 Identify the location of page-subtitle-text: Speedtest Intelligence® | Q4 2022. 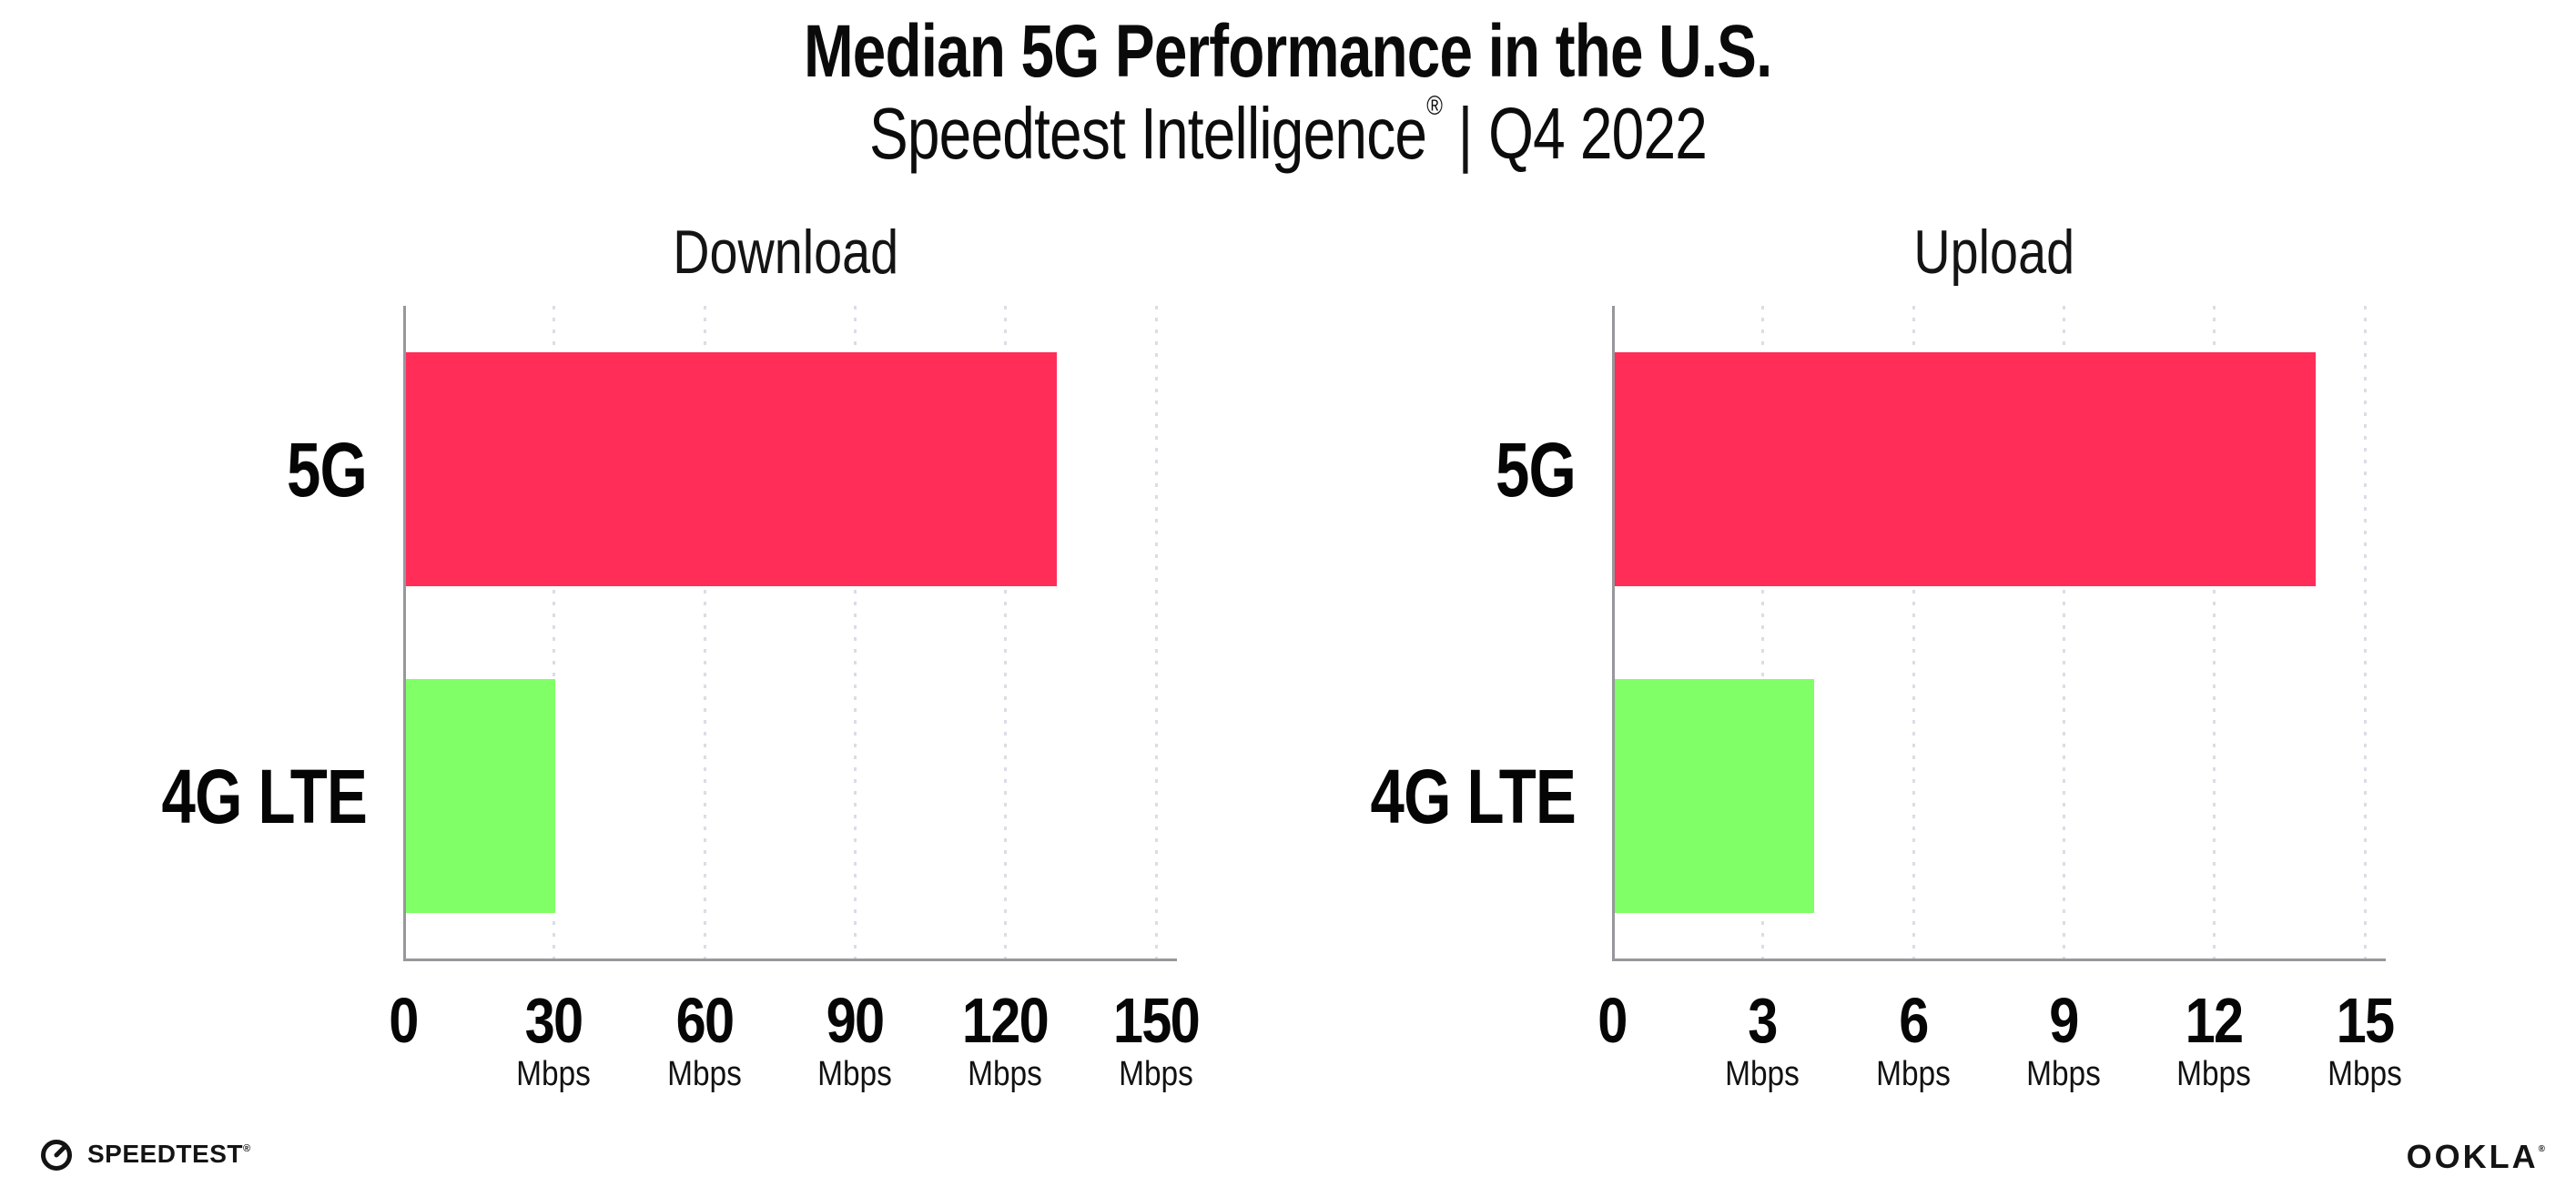
(1288, 134).